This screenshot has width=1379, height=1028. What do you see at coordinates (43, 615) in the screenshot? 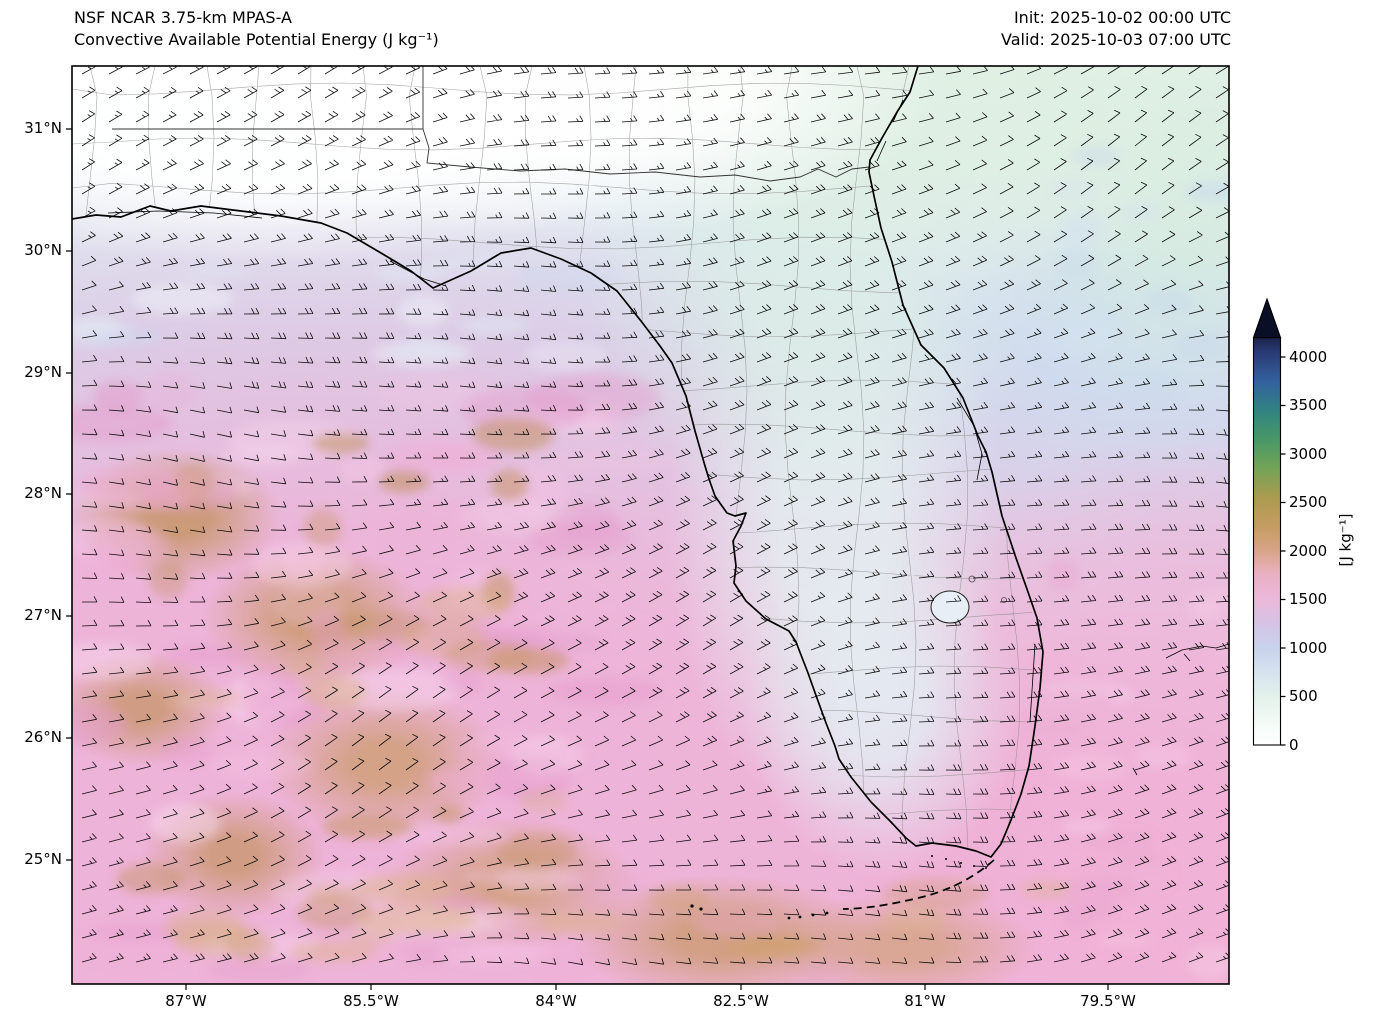
I see `ytick-label: 27°N` at bounding box center [43, 615].